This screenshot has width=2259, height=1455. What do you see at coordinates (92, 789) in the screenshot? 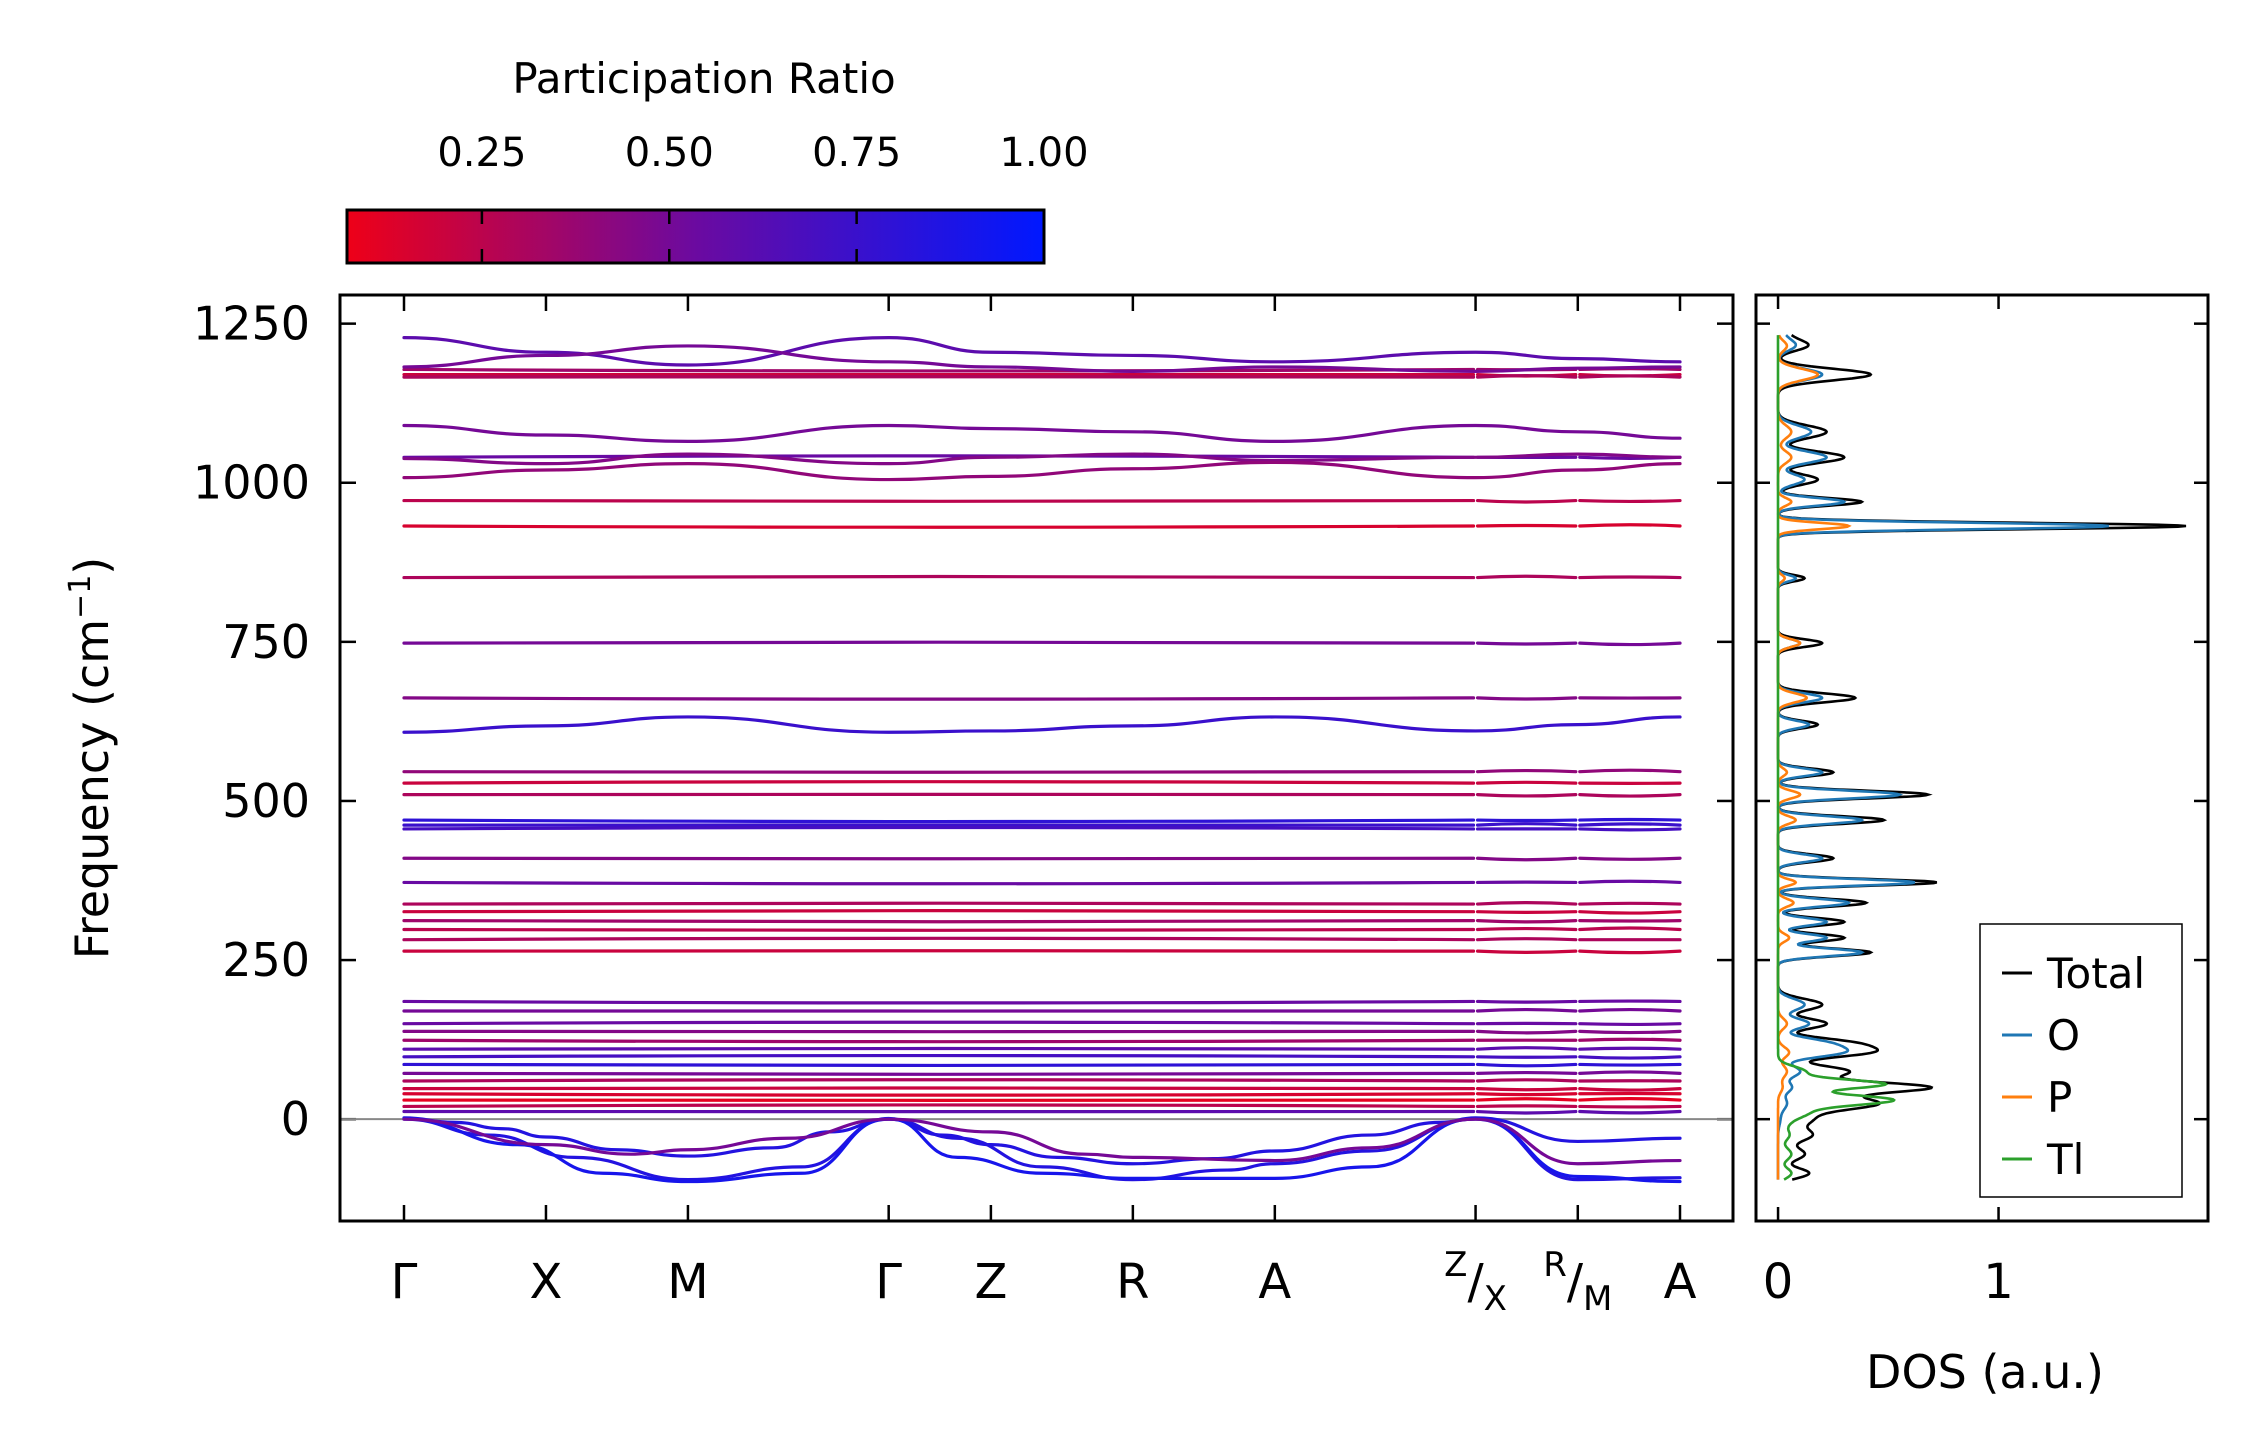
I see `y-axis-label-main: Frequency (cm` at bounding box center [92, 789].